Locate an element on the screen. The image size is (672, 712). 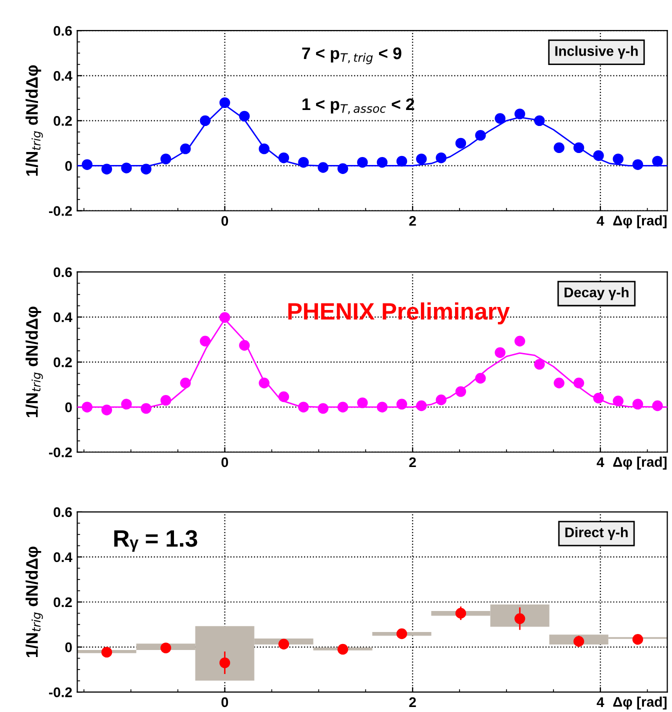
annotation: Rᵧ = 1.3 is located at coordinates (156, 541).